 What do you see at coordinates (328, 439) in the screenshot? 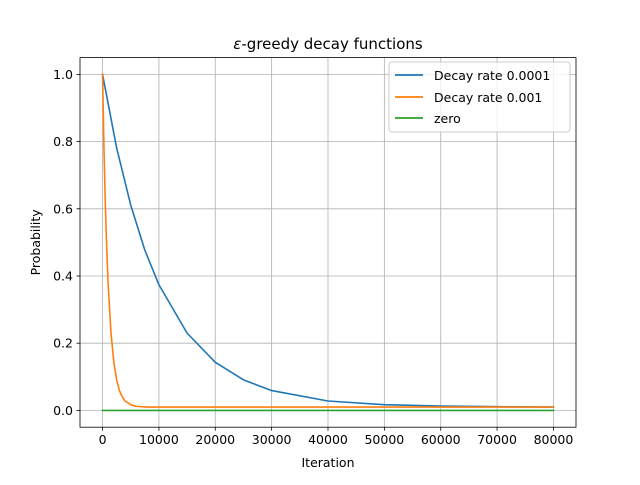
I see `x-tick-label: 40000` at bounding box center [328, 439].